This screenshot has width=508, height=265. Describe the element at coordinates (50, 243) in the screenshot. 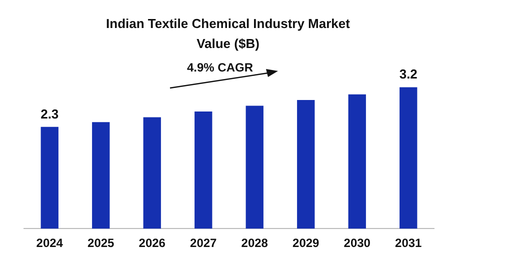

I see `x-tick-label: 2024` at that location.